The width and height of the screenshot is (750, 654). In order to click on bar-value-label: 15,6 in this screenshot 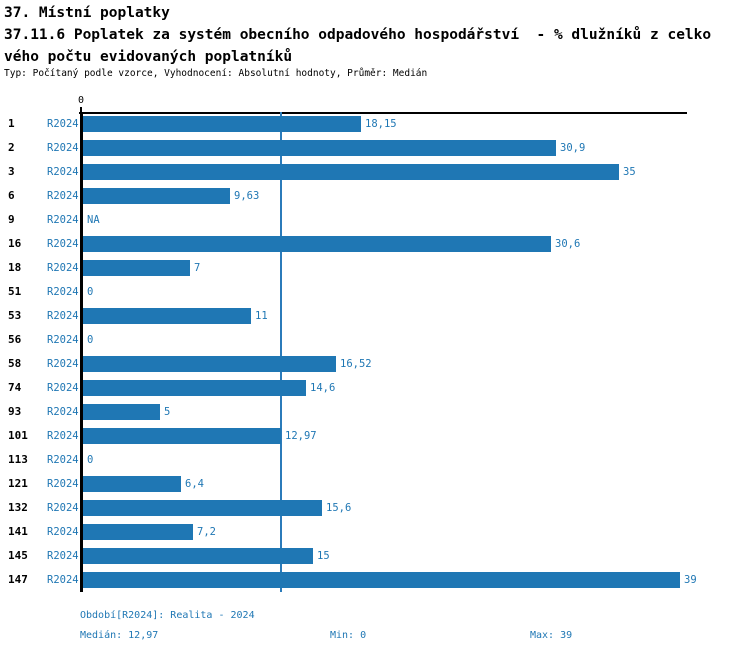, I will do `click(339, 508)`.